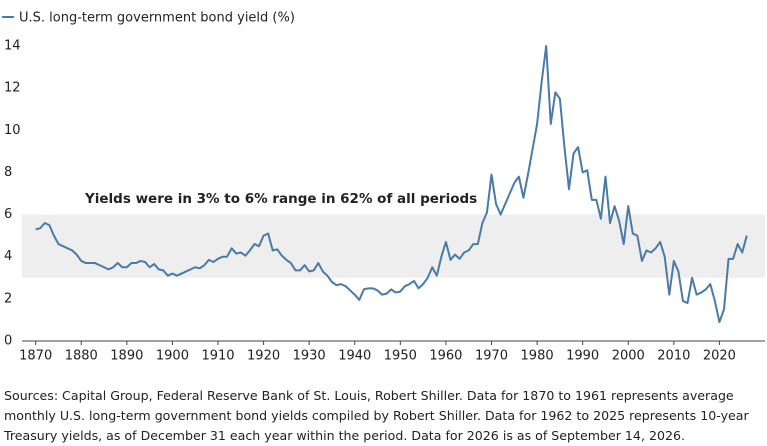 The image size is (767, 446). I want to click on y-tick-label: 8, so click(8, 172).